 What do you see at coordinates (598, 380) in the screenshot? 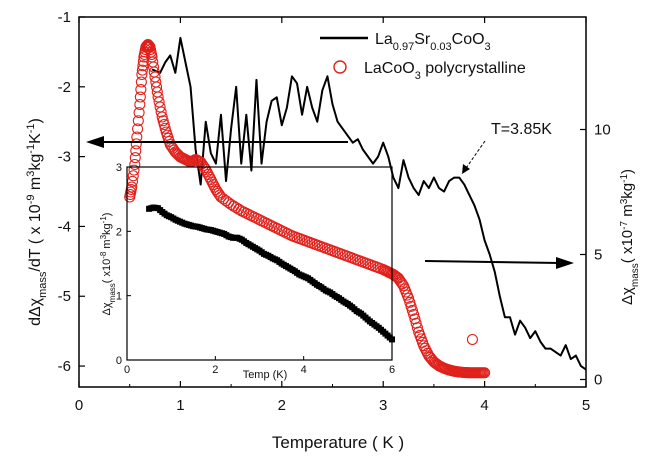
I see `y-right-tick-label: 0` at bounding box center [598, 380].